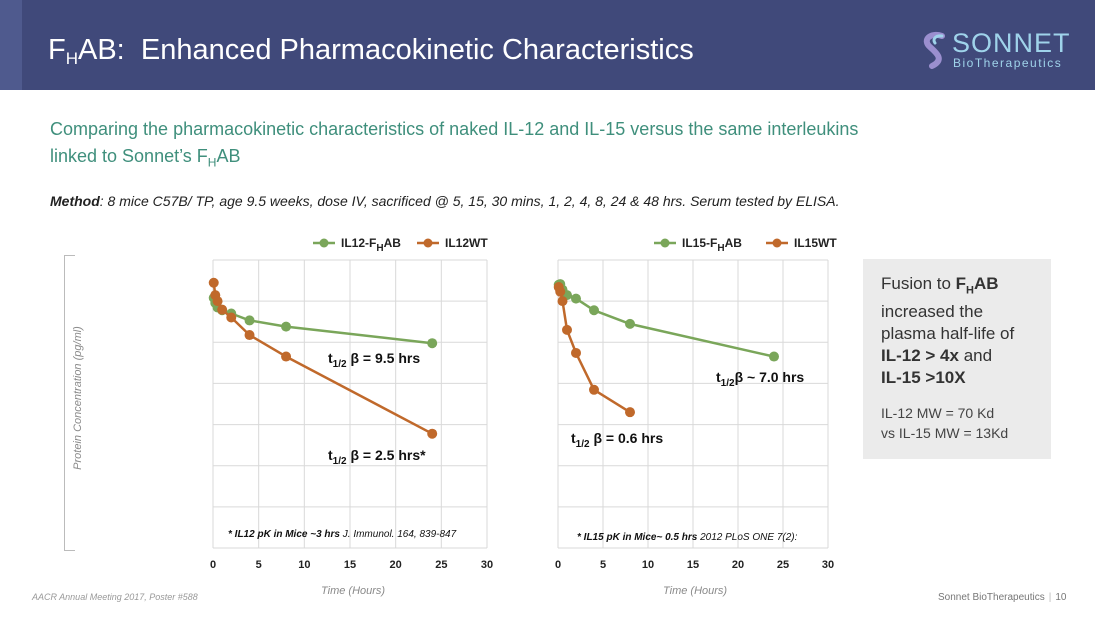 This screenshot has width=1095, height=619. Describe the element at coordinates (71, 58) in the screenshot. I see `title-abbr-sub: H` at that location.